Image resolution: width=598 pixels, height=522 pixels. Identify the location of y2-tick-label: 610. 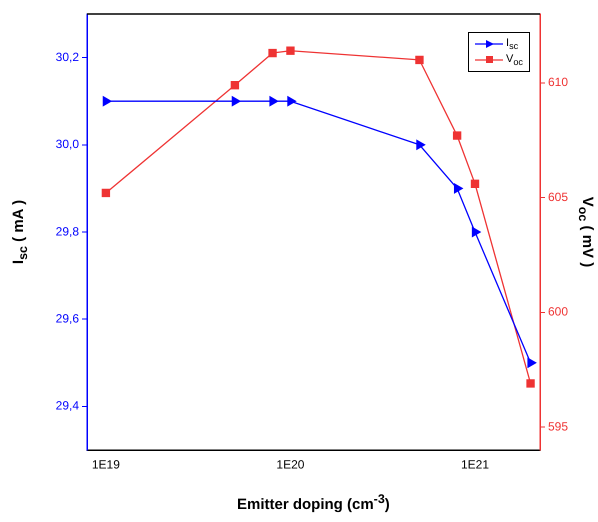
(558, 82).